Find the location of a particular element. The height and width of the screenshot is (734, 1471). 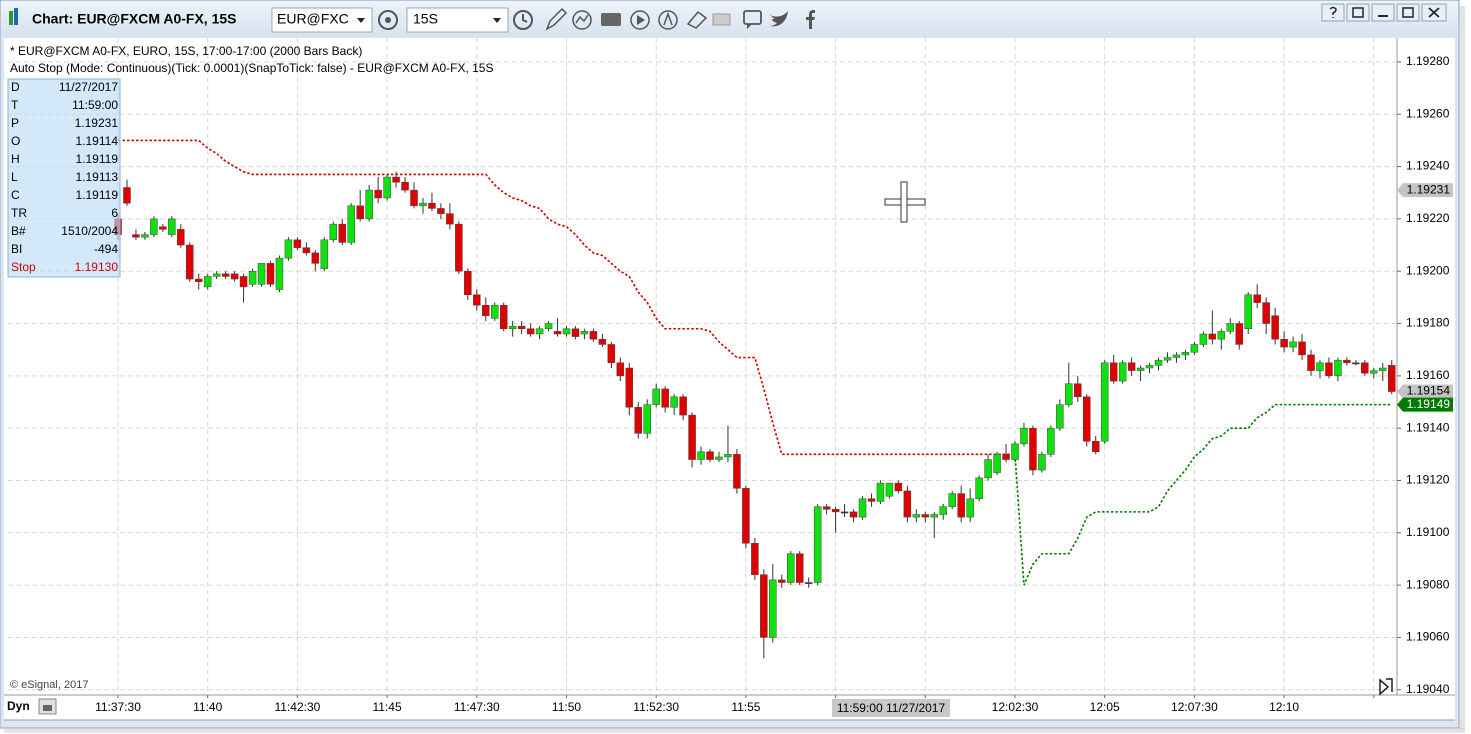

scroll-end-icon is located at coordinates (1386, 687).